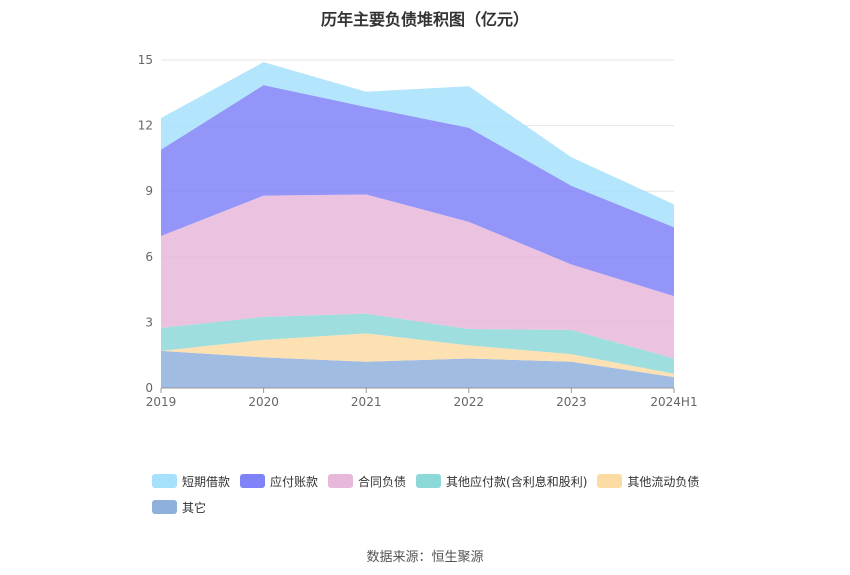 The image size is (850, 575). I want to click on y-tick-label: 6, so click(149, 257).